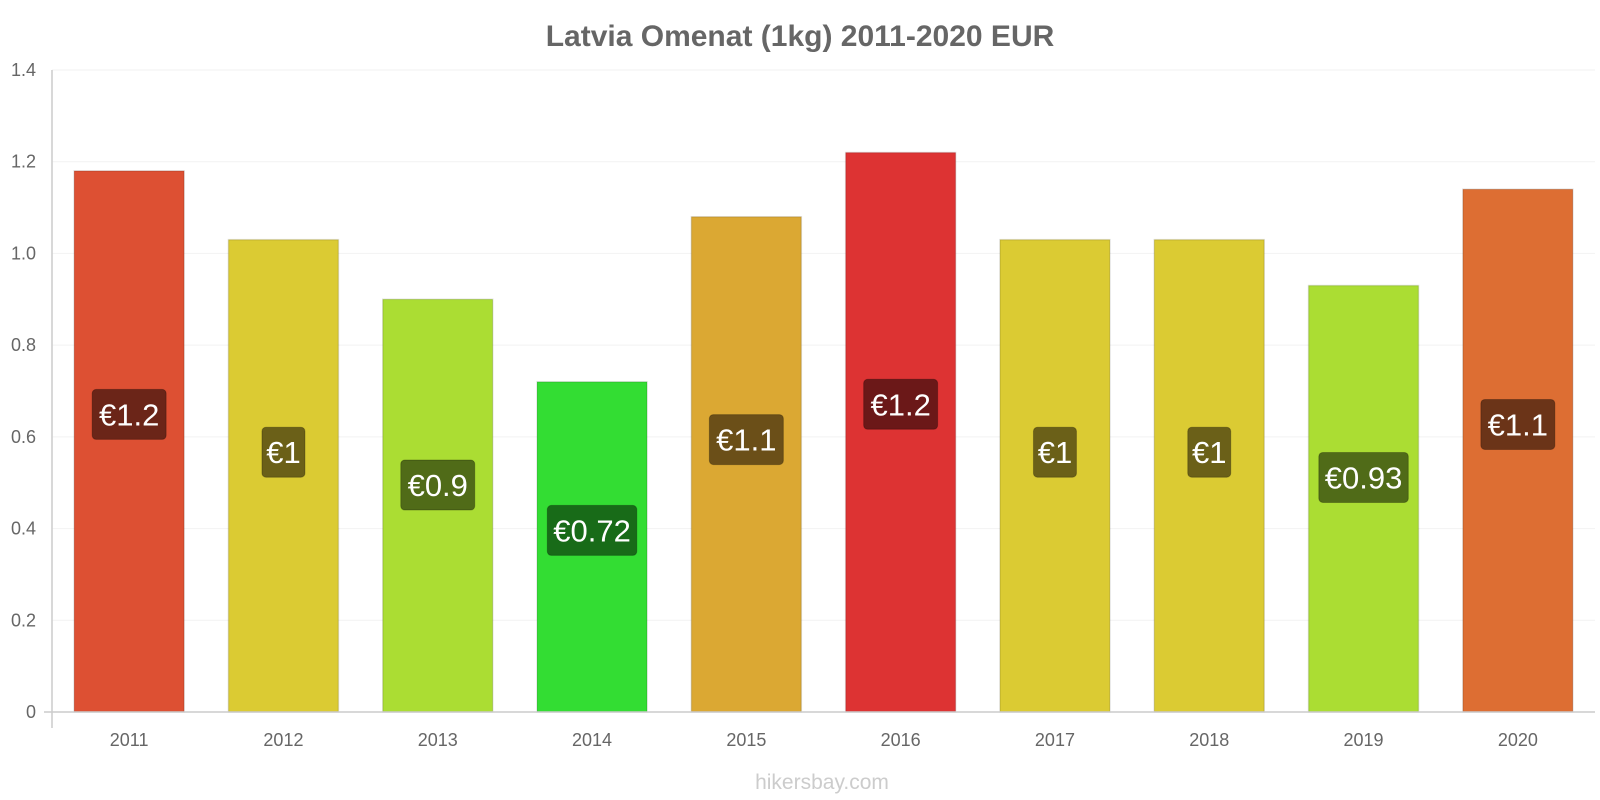 The width and height of the screenshot is (1600, 800). Describe the element at coordinates (592, 740) in the screenshot. I see `x-tick-label: 2014` at that location.